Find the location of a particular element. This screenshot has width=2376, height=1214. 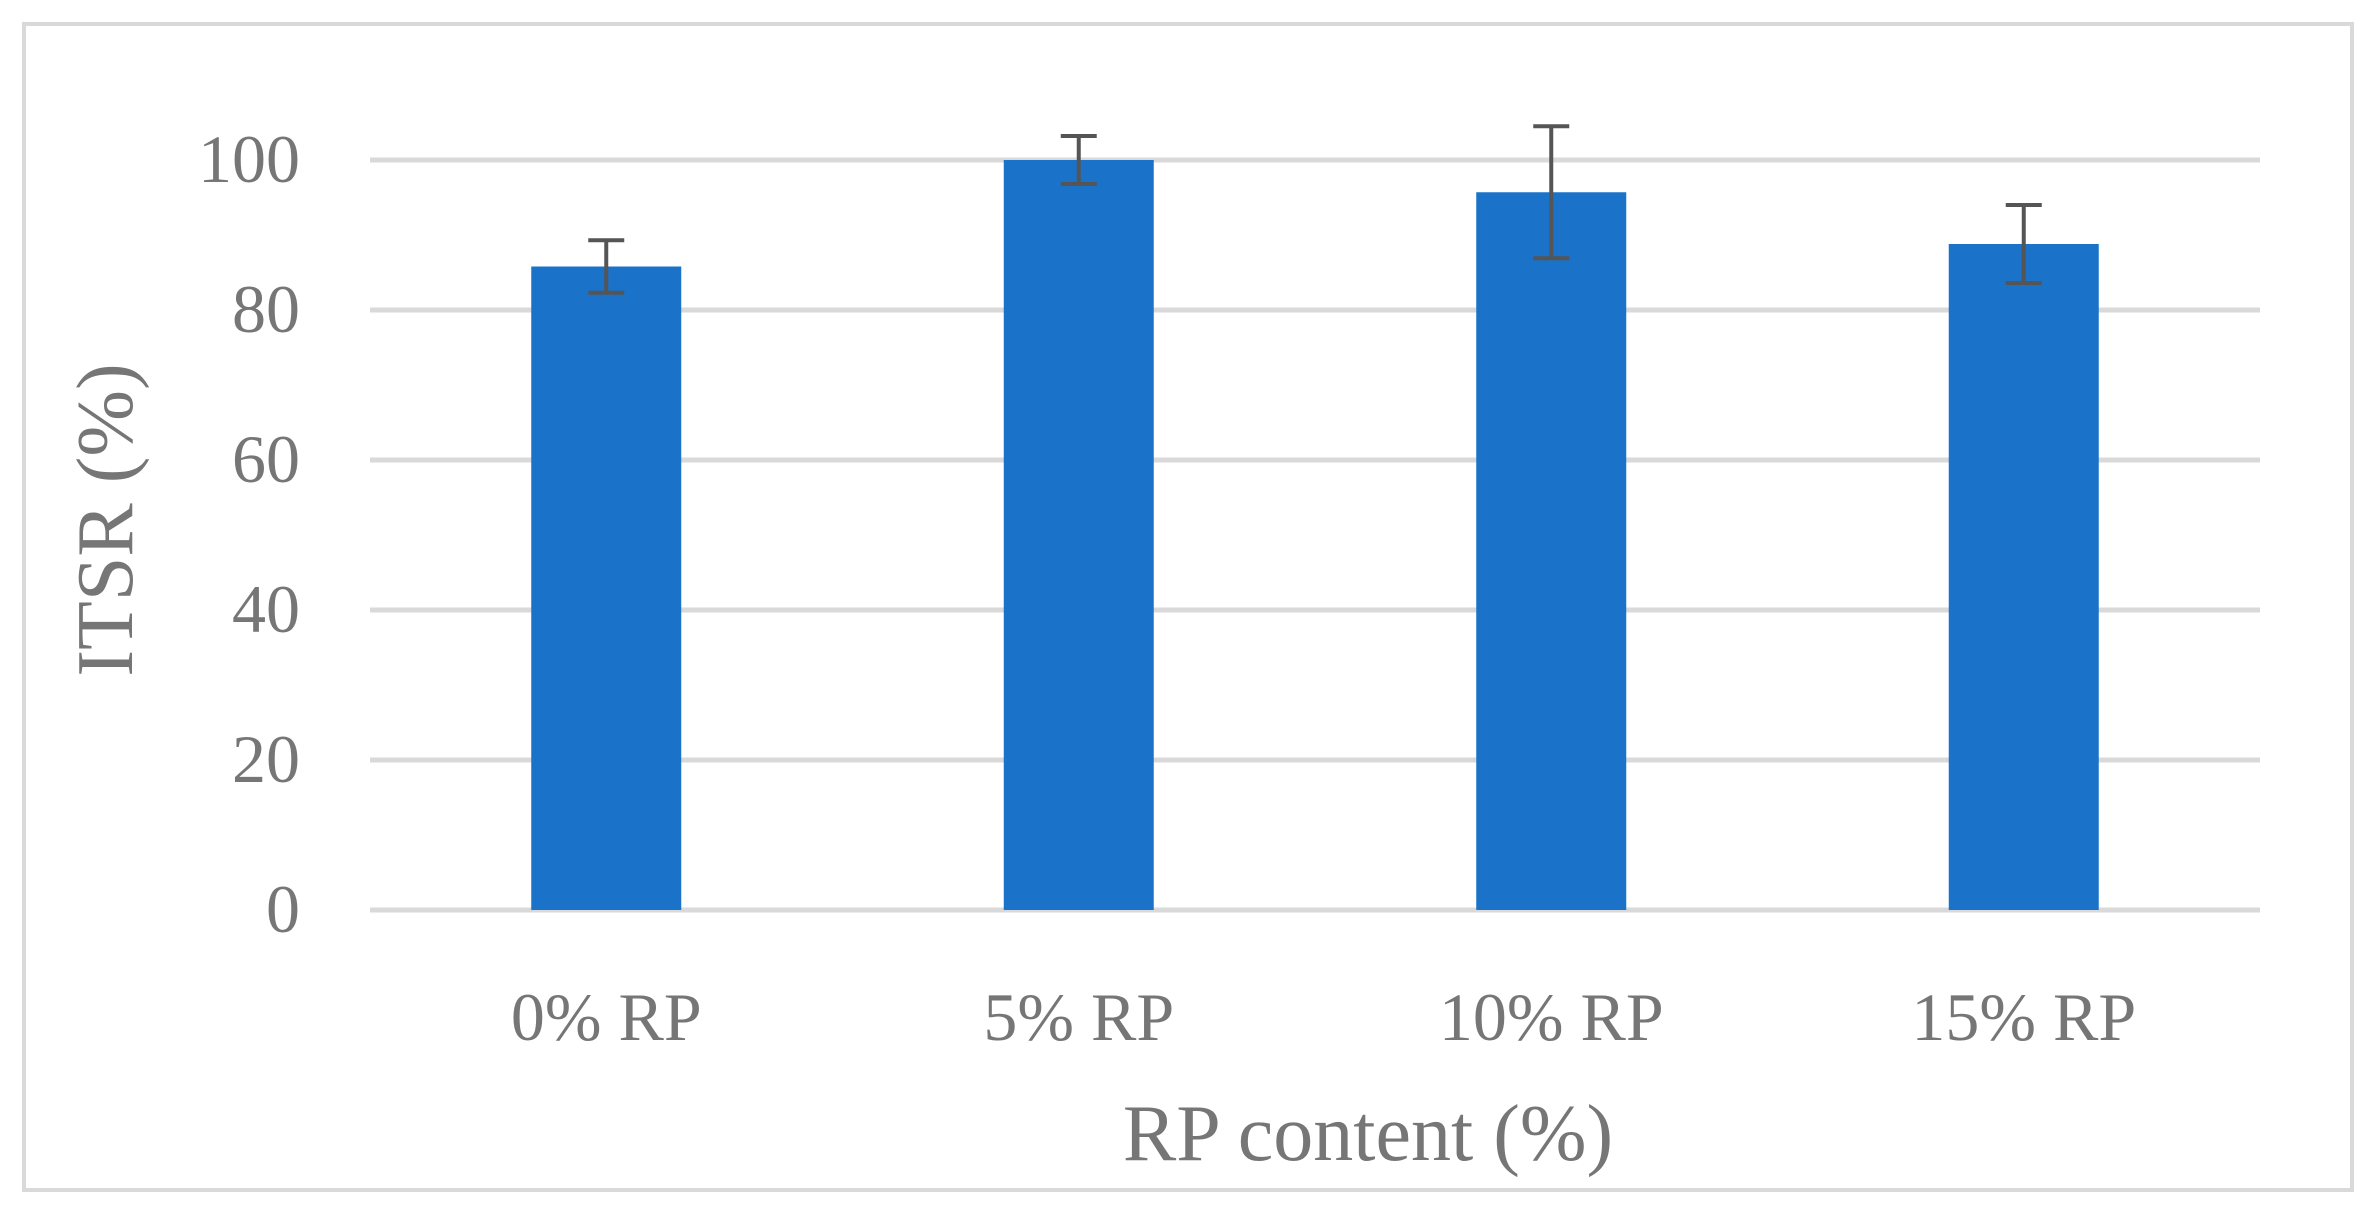

y-tick-label-40: 40 is located at coordinates (266, 609).